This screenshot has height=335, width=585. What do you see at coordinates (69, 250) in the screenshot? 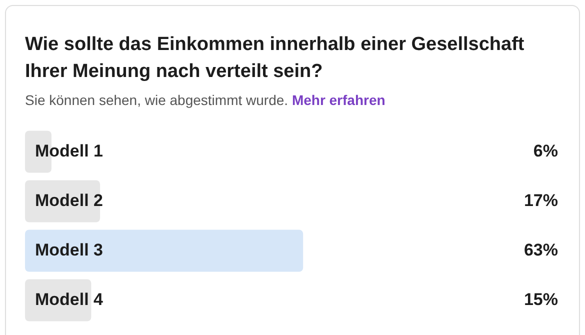
I see `y-tick-label: Modell 3` at bounding box center [69, 250].